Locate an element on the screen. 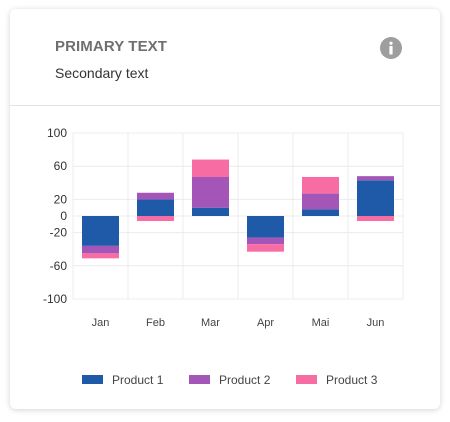 Image resolution: width=450 pixels, height=422 pixels. info-icon is located at coordinates (391, 48).